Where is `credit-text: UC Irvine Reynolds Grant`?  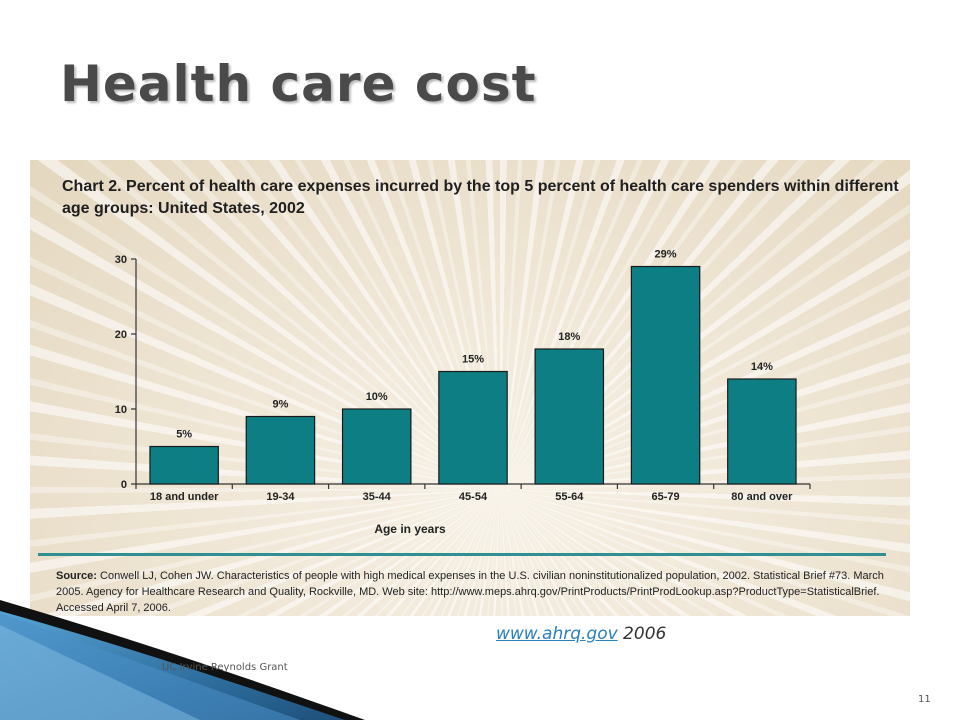
credit-text: UC Irvine Reynolds Grant is located at coordinates (225, 667).